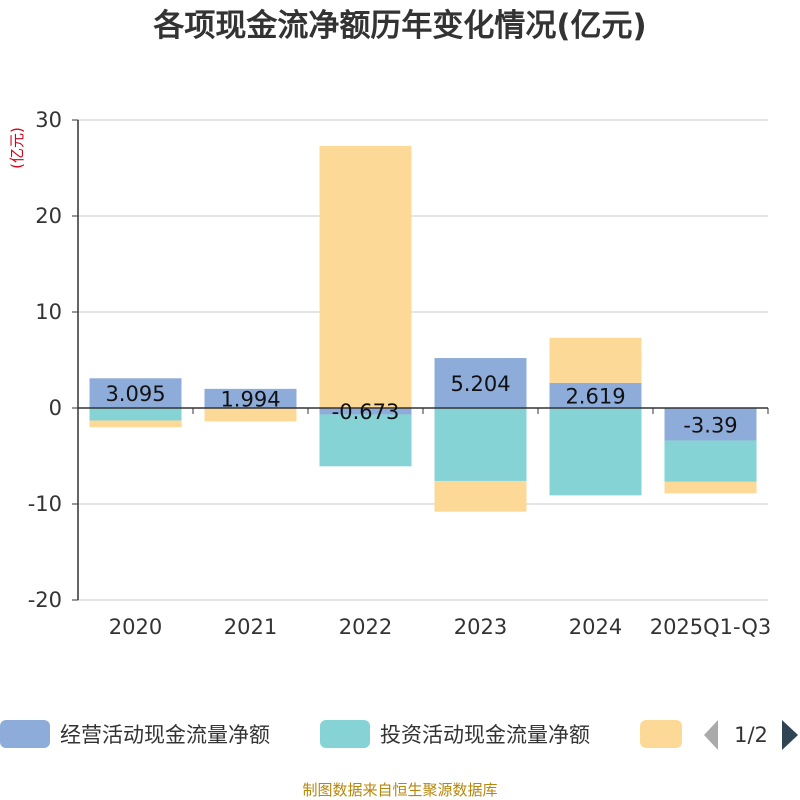  What do you see at coordinates (595, 360) in the screenshot?
I see `bar-2-2024` at bounding box center [595, 360].